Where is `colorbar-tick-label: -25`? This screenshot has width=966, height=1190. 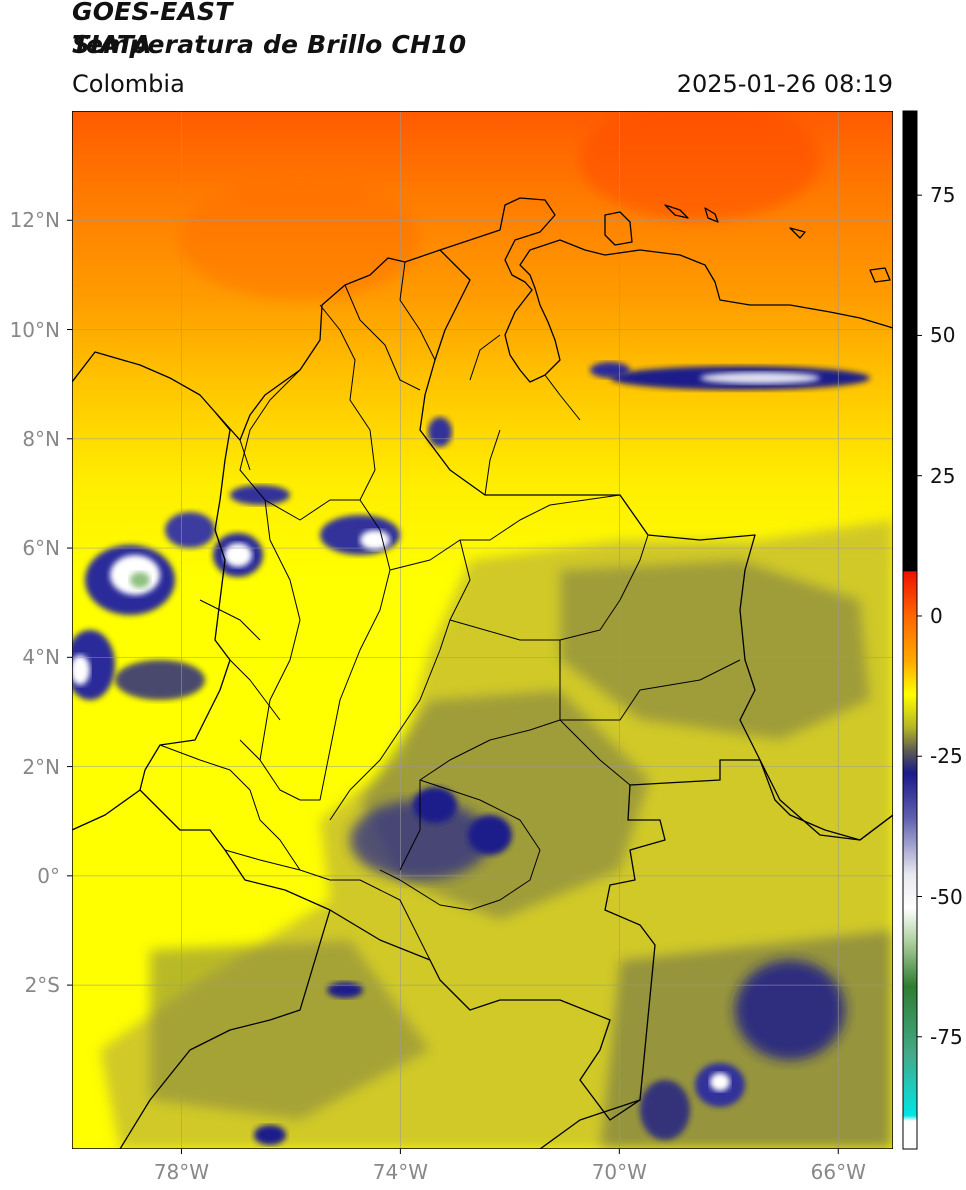
colorbar-tick-label: -25 is located at coordinates (946, 756).